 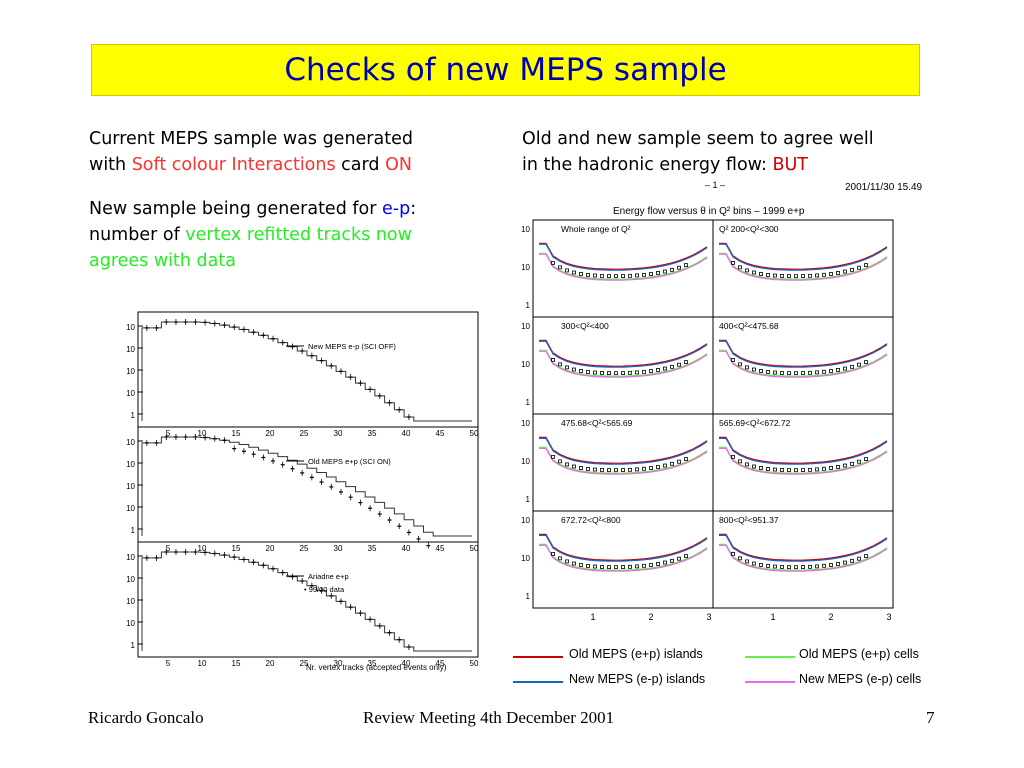 I want to click on ef-panel-5: 475.68<Q²<565.69 10 10 1, so click(x=617, y=462).